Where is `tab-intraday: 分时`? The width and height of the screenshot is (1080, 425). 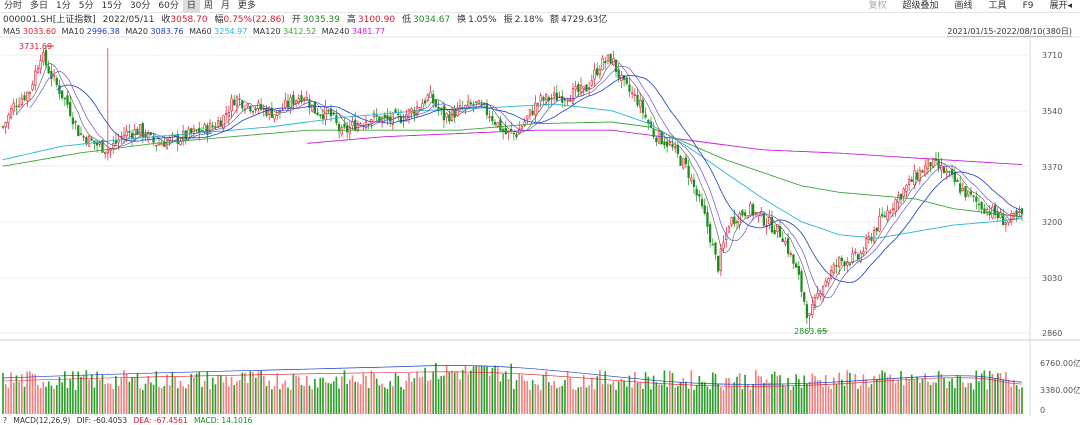
tab-intraday: 分时 is located at coordinates (13, 5).